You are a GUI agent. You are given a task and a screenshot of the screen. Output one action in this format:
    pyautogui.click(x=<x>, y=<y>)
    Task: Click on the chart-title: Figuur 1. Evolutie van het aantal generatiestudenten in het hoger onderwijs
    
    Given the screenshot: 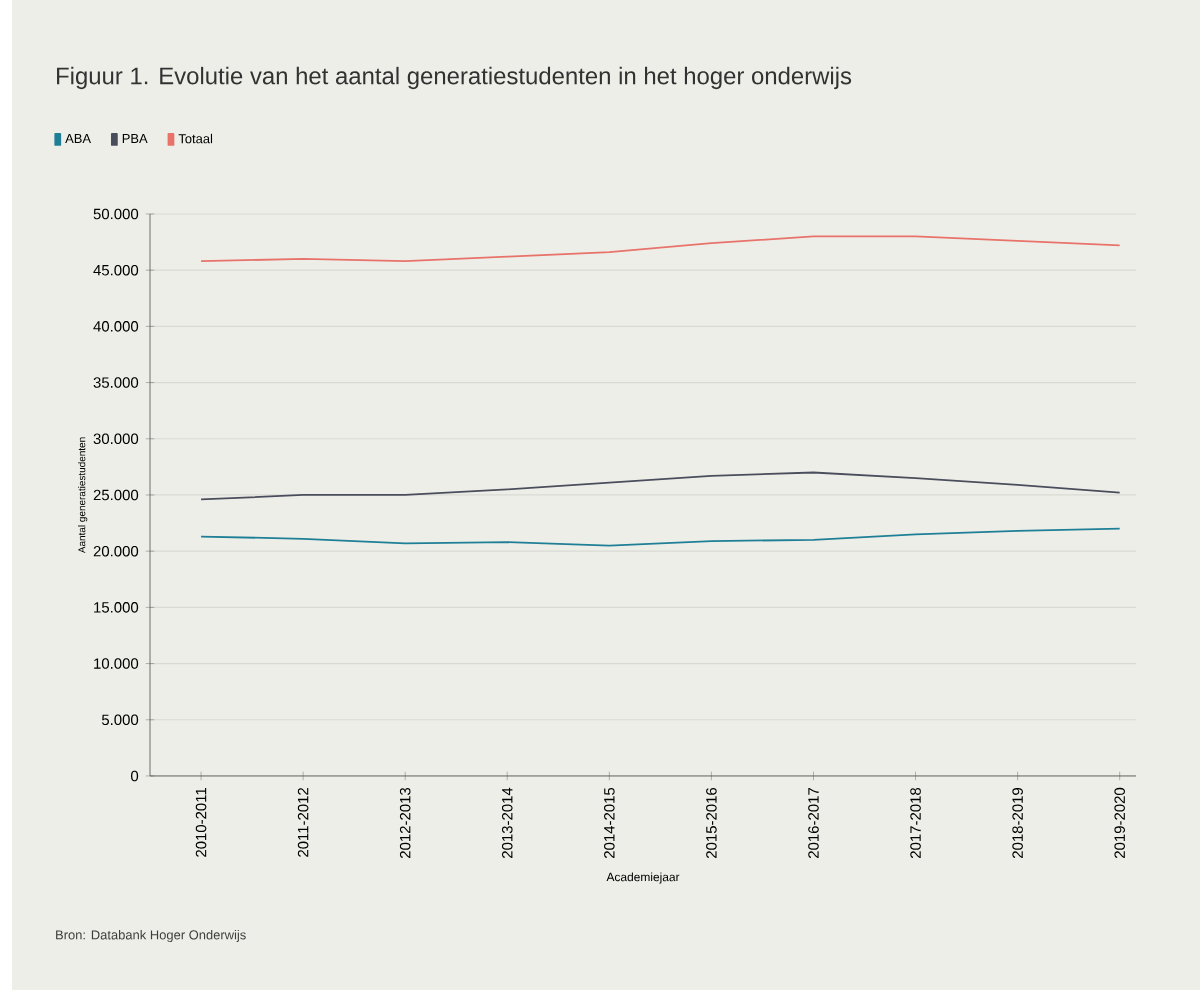 What is the action you would take?
    pyautogui.click(x=454, y=78)
    